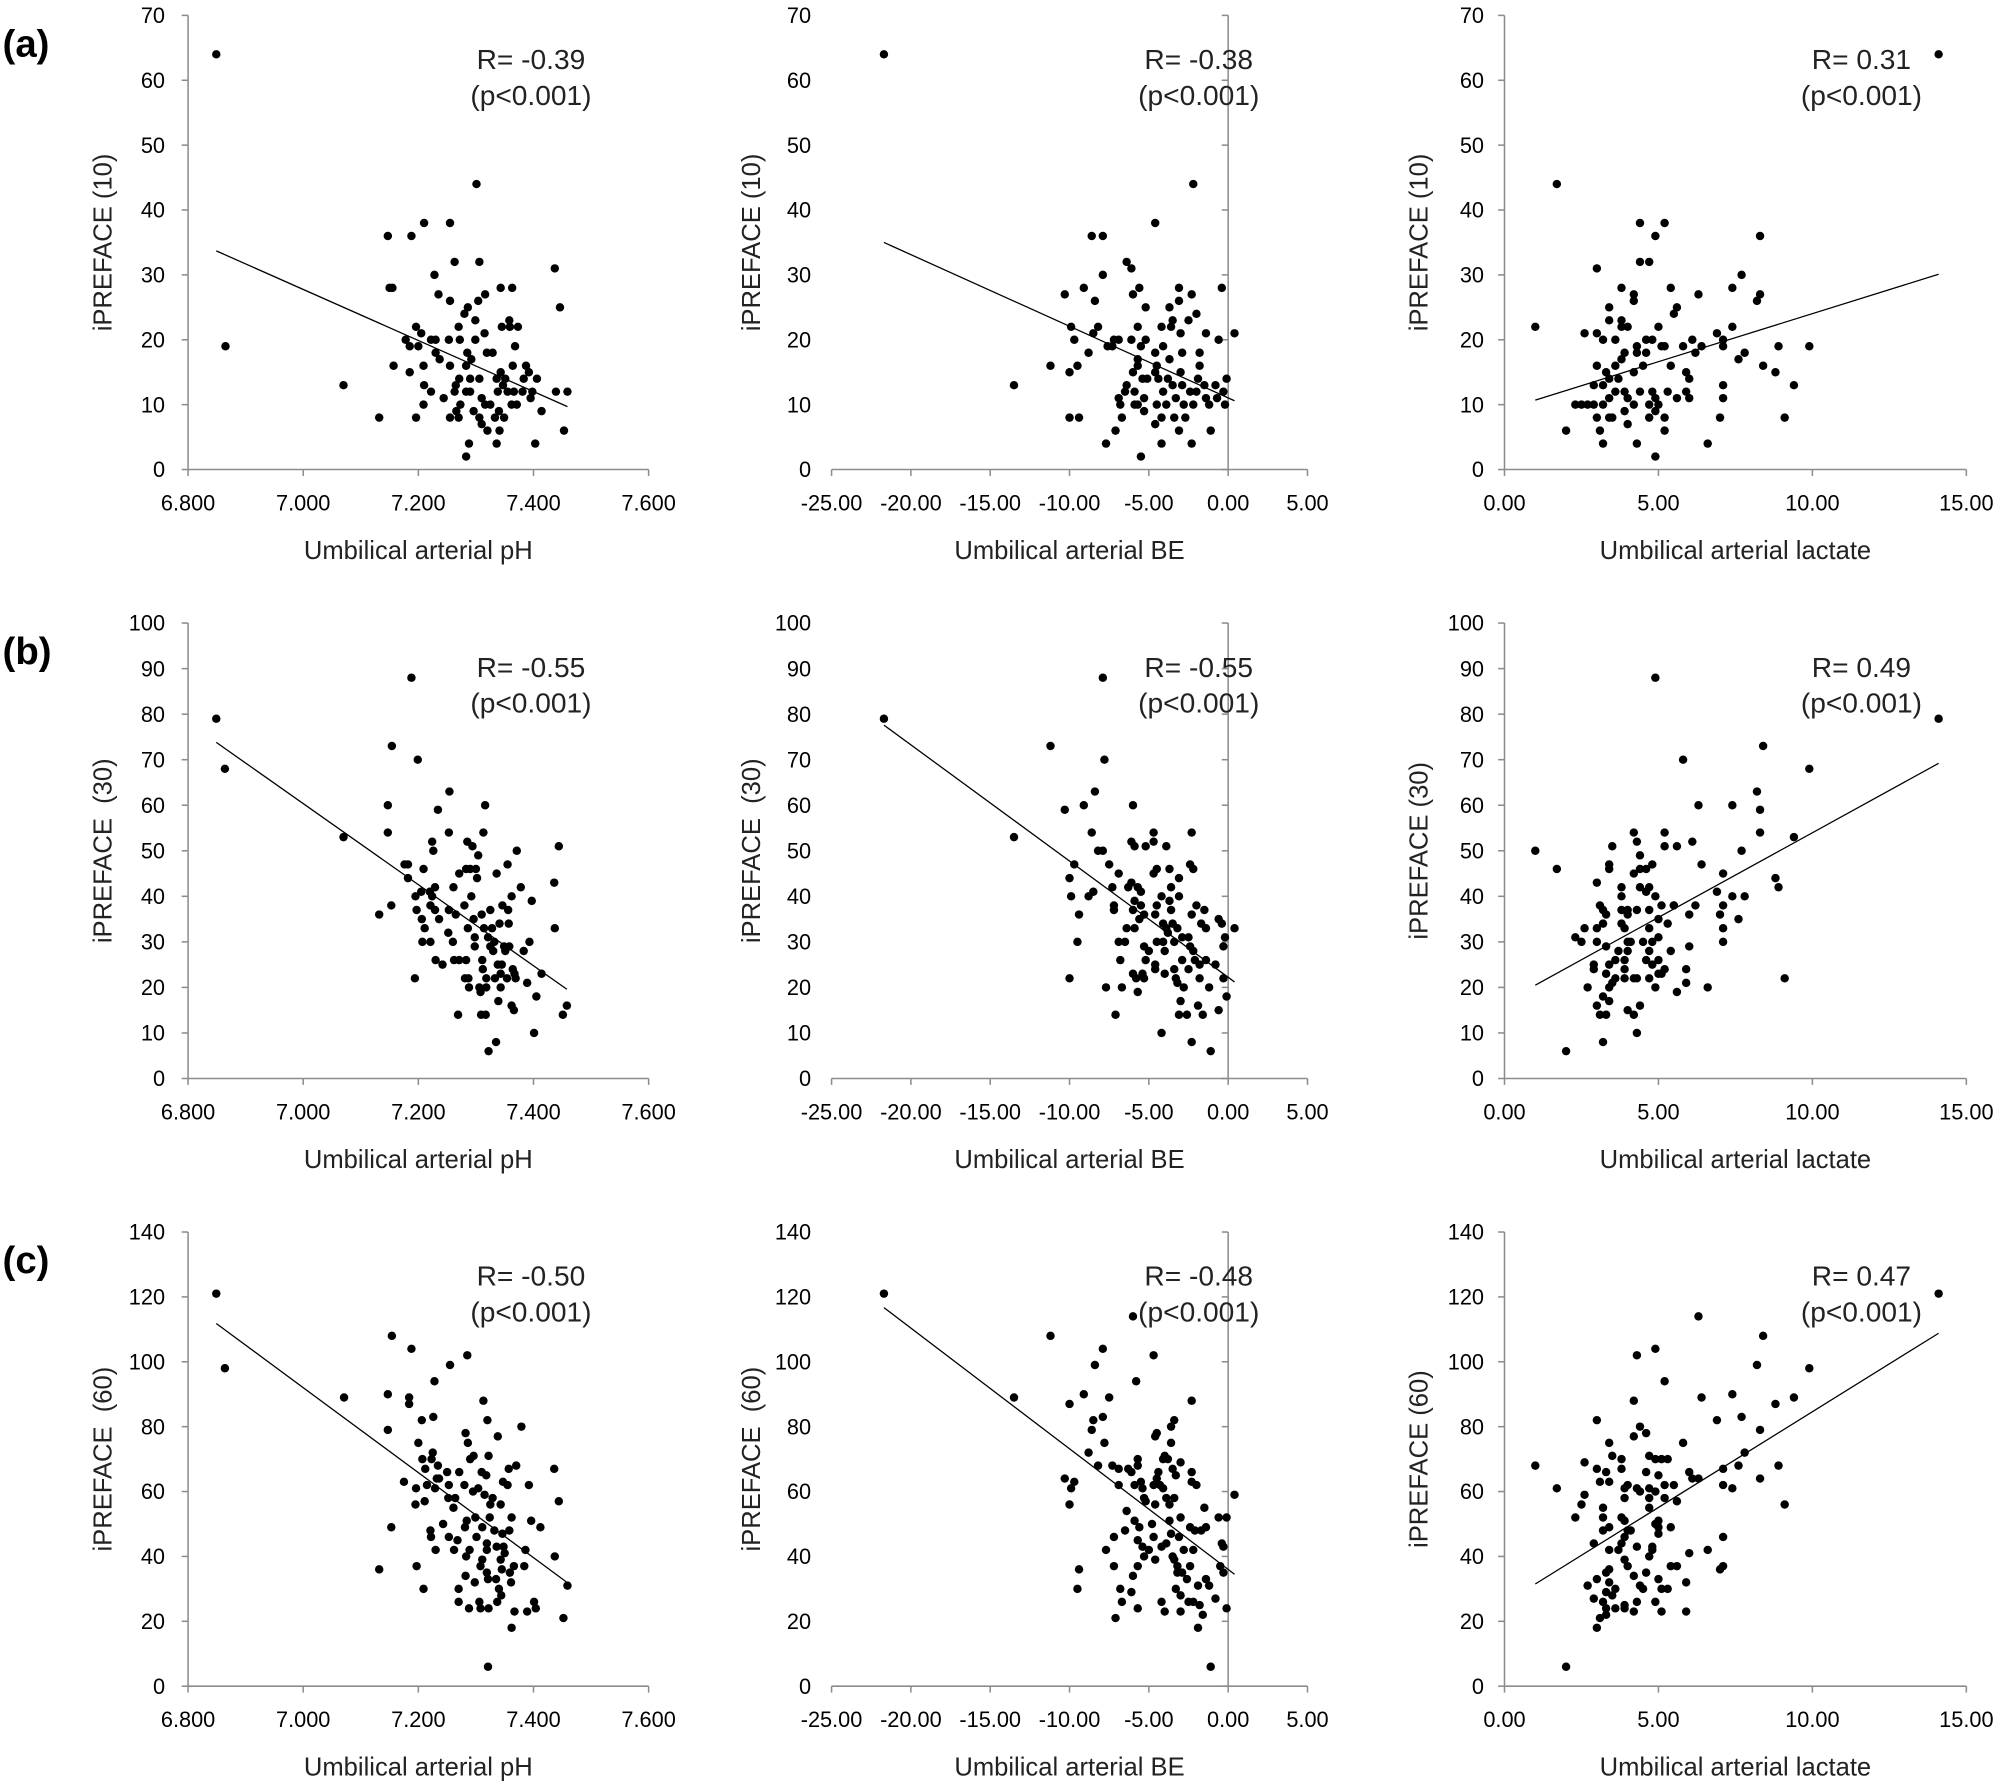  Describe the element at coordinates (188, 1719) in the screenshot. I see `x-tick-label: 6.800` at that location.